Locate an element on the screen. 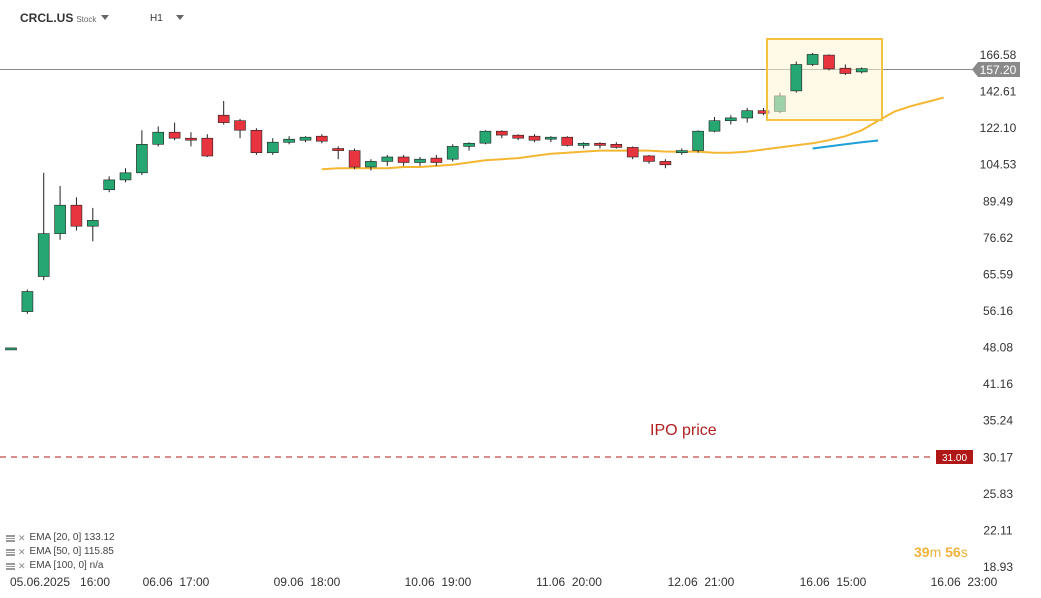 This screenshot has width=1041, height=598. legend-ema50: ✕ EMA [50, 0] 115.85 is located at coordinates (60, 552).